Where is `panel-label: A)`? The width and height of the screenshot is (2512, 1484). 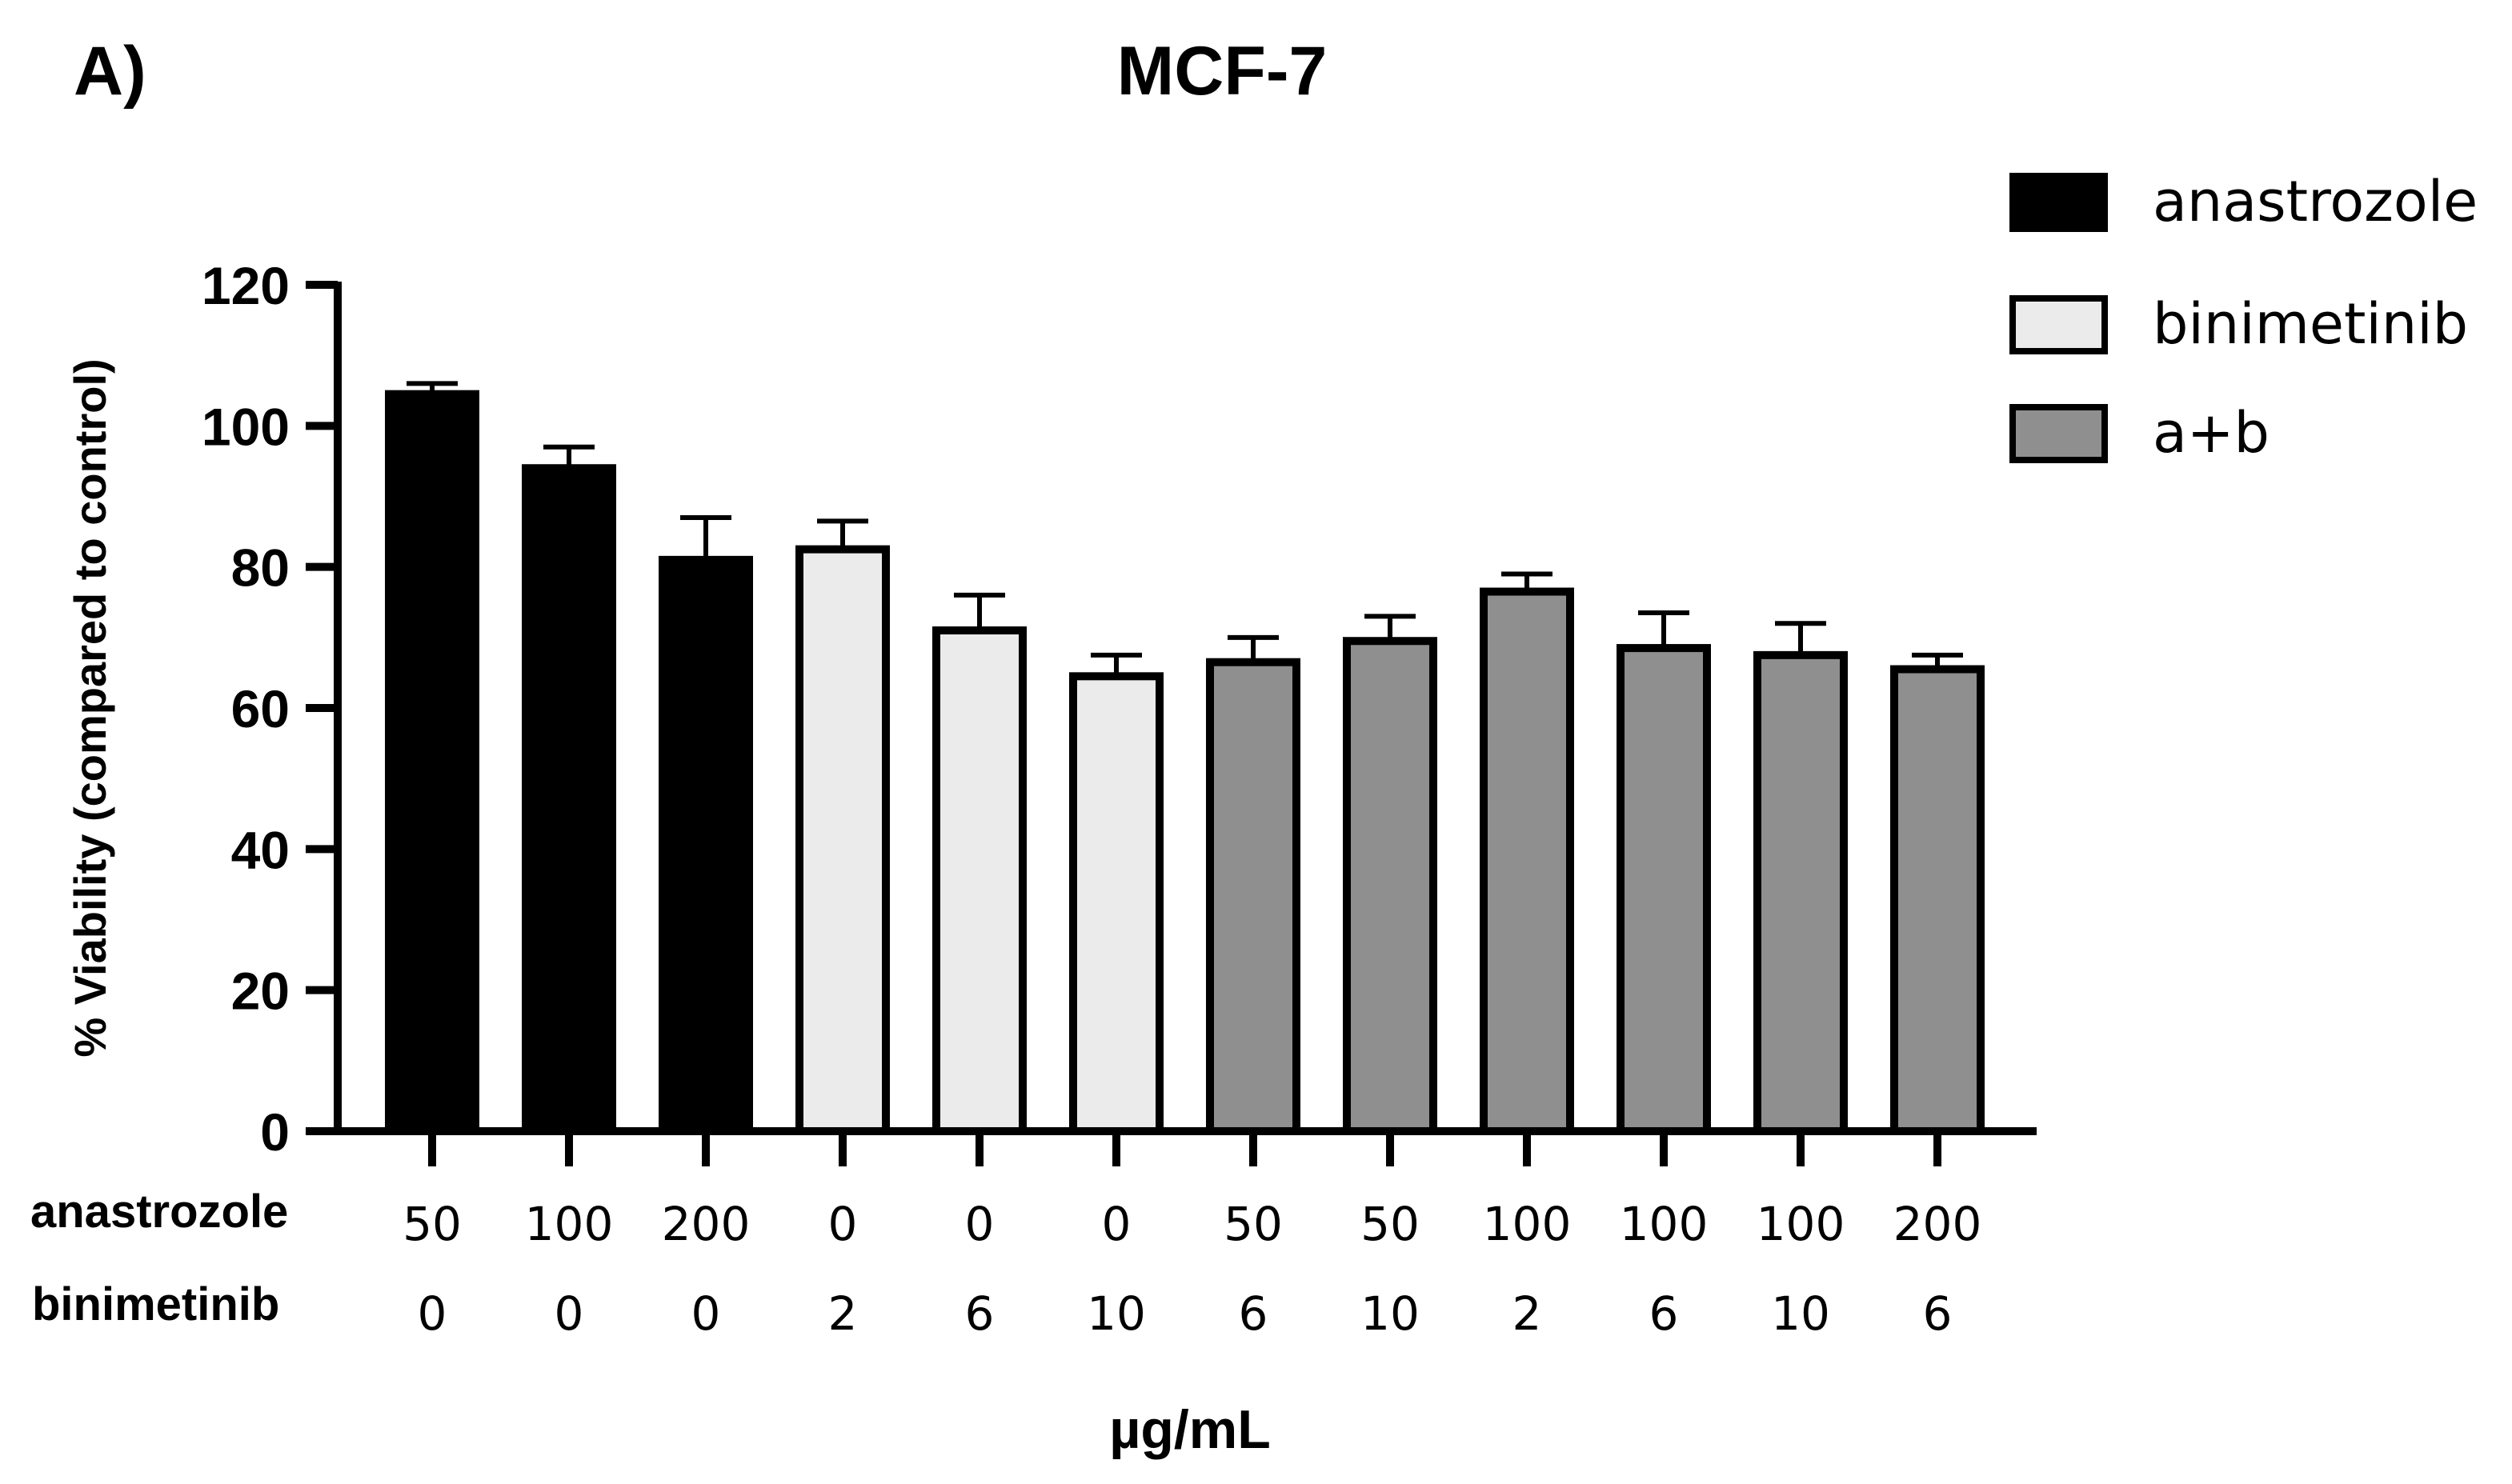 panel-label: A) is located at coordinates (110, 71).